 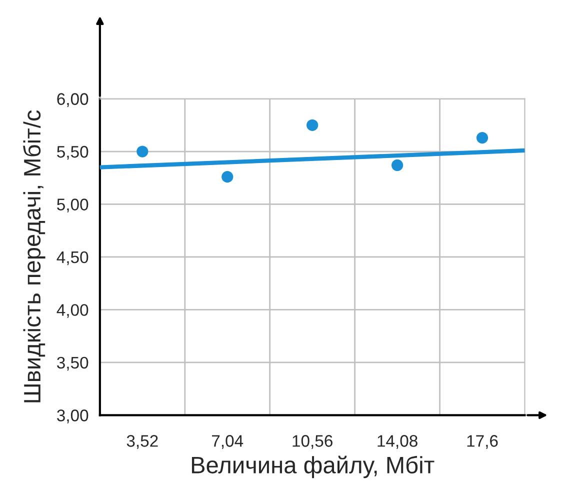 I want to click on y-tick-label: 3,00, so click(x=72, y=417).